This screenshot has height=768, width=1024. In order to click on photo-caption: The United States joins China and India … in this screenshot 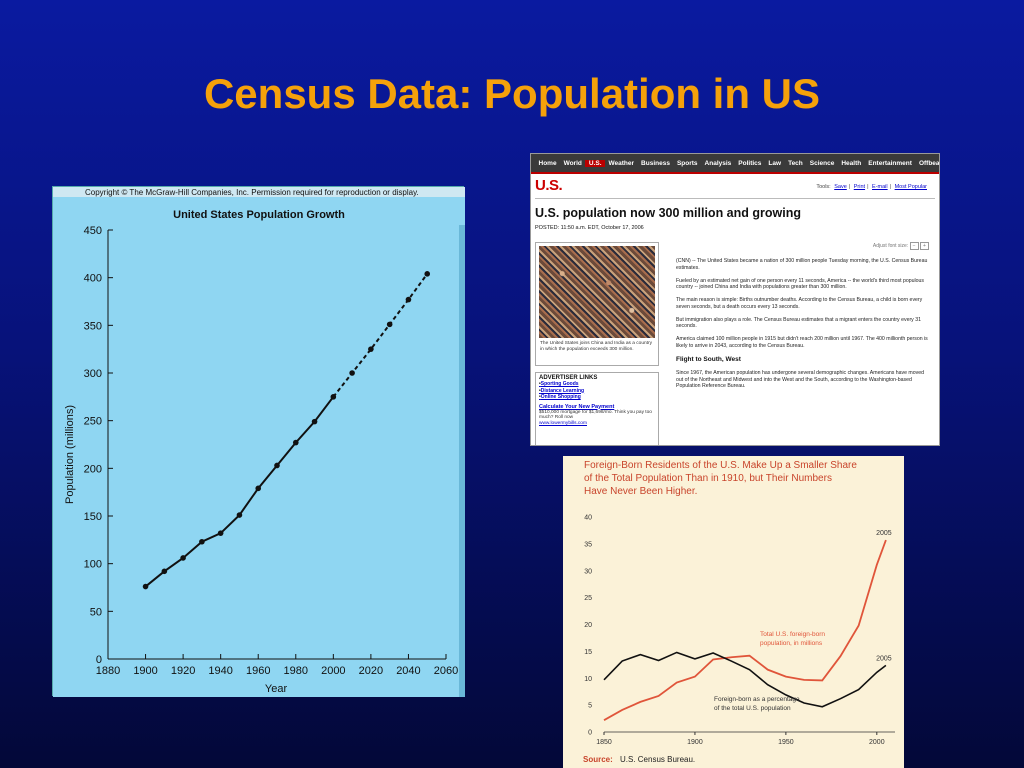, I will do `click(596, 346)`.